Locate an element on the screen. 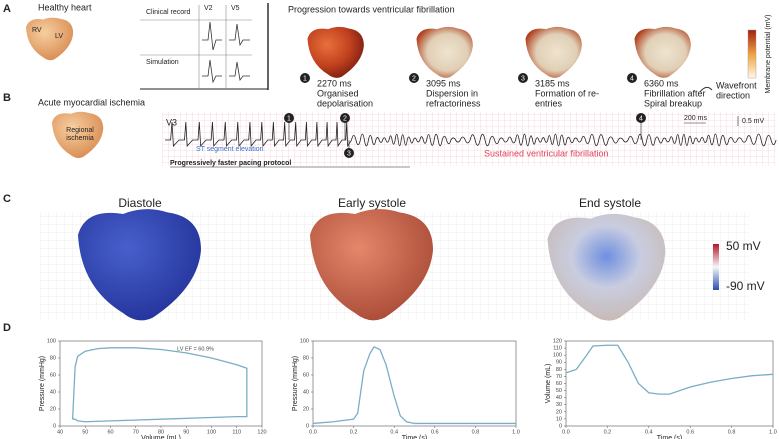 The height and width of the screenshot is (439, 779). state-title: Early systole is located at coordinates (372, 203).